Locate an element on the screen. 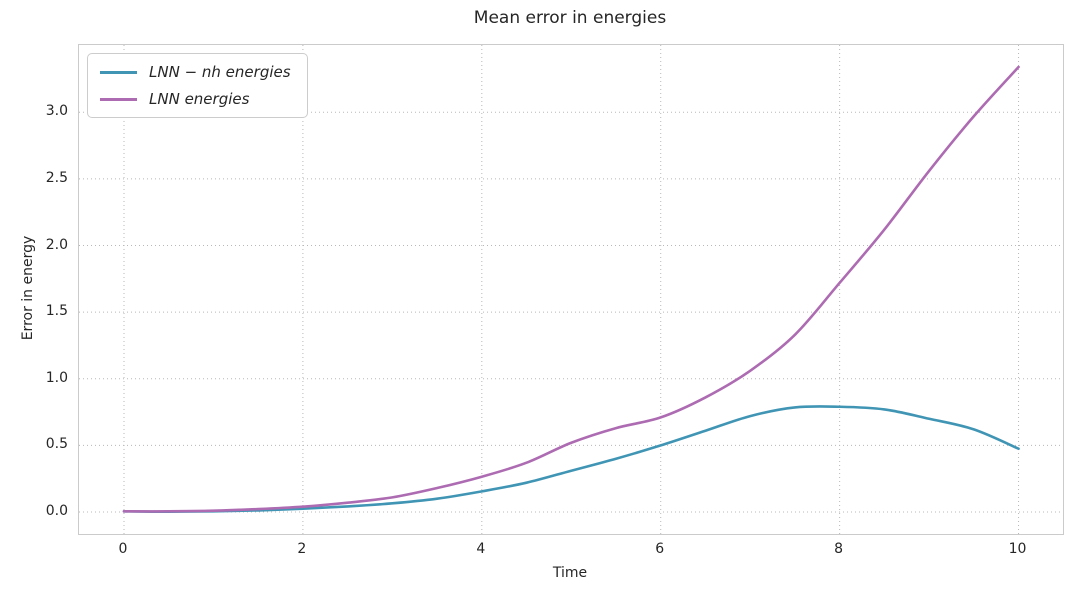 Image resolution: width=1080 pixels, height=600 pixels. y-tick-label: 3.0 is located at coordinates (56, 111).